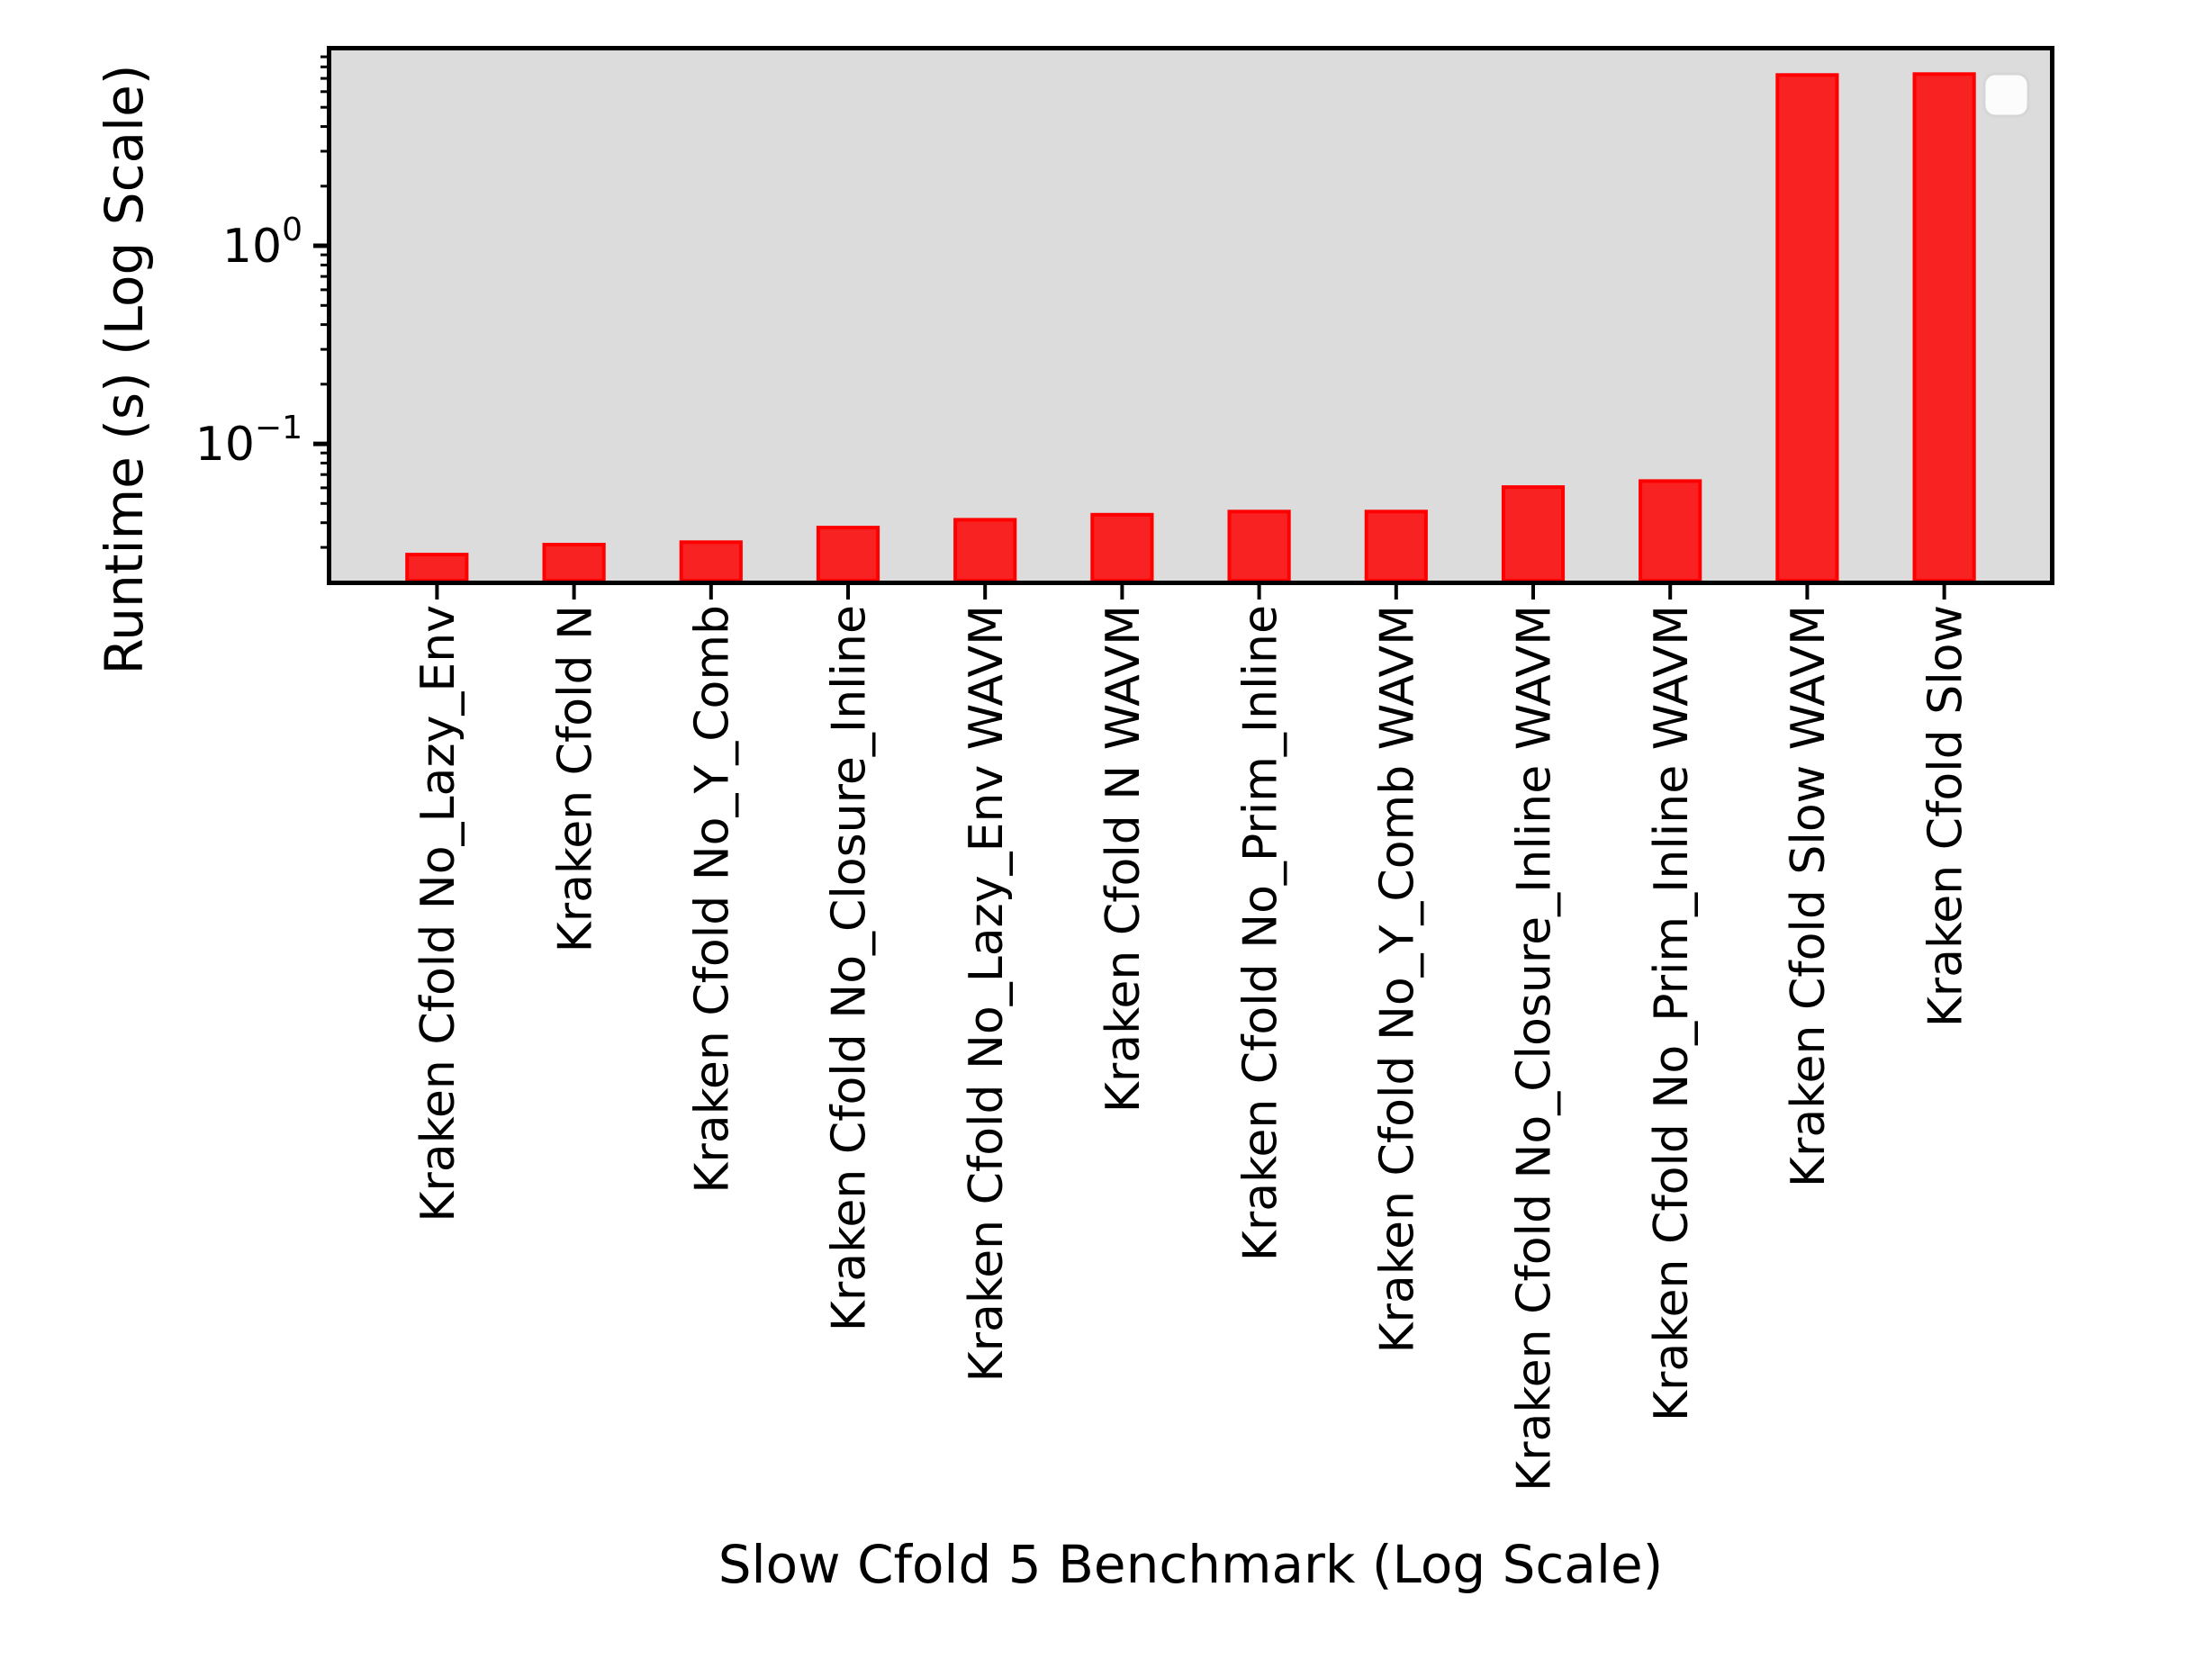 This screenshot has height=1659, width=2212. What do you see at coordinates (987, 993) in the screenshot?
I see `x-tick-label: Kraken Cfold No_Lazy_Env WAVM` at bounding box center [987, 993].